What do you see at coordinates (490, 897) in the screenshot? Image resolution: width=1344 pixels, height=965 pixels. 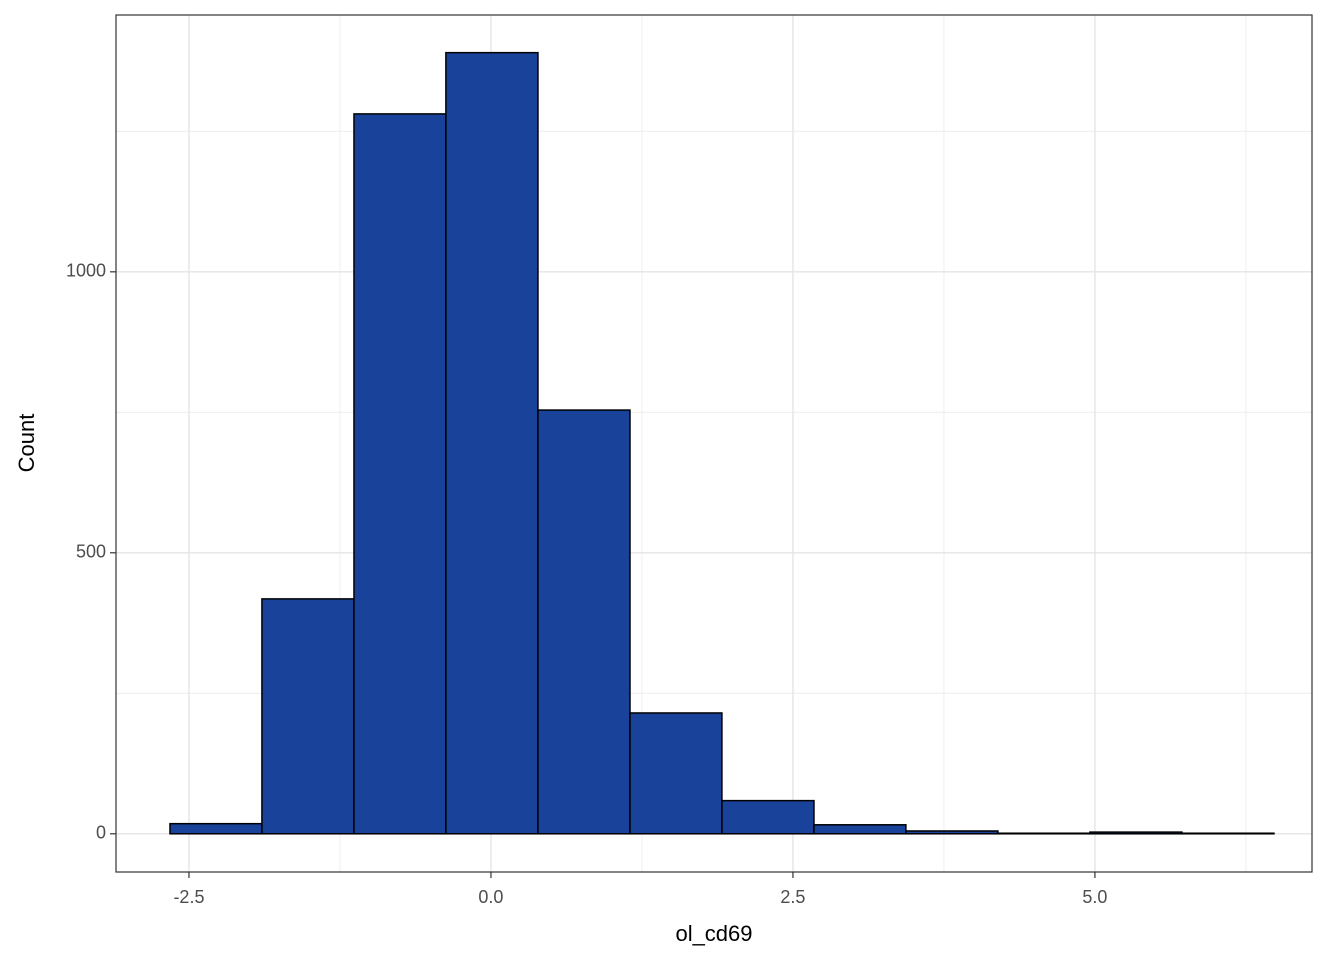 I see `x-tick-label: 0.0` at bounding box center [490, 897].